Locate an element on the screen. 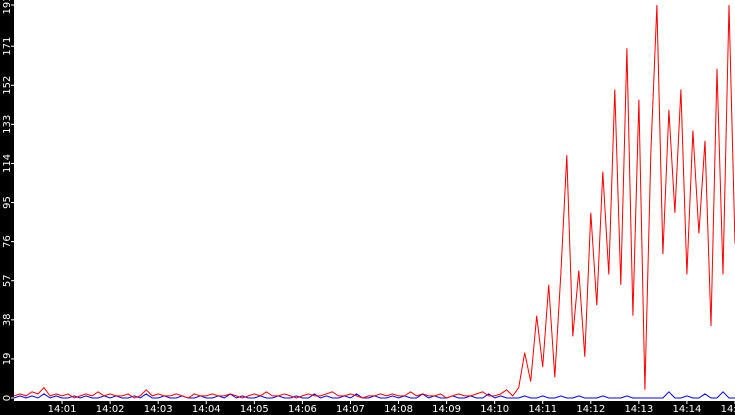  x-tick-label: 14:15 is located at coordinates (728, 409).